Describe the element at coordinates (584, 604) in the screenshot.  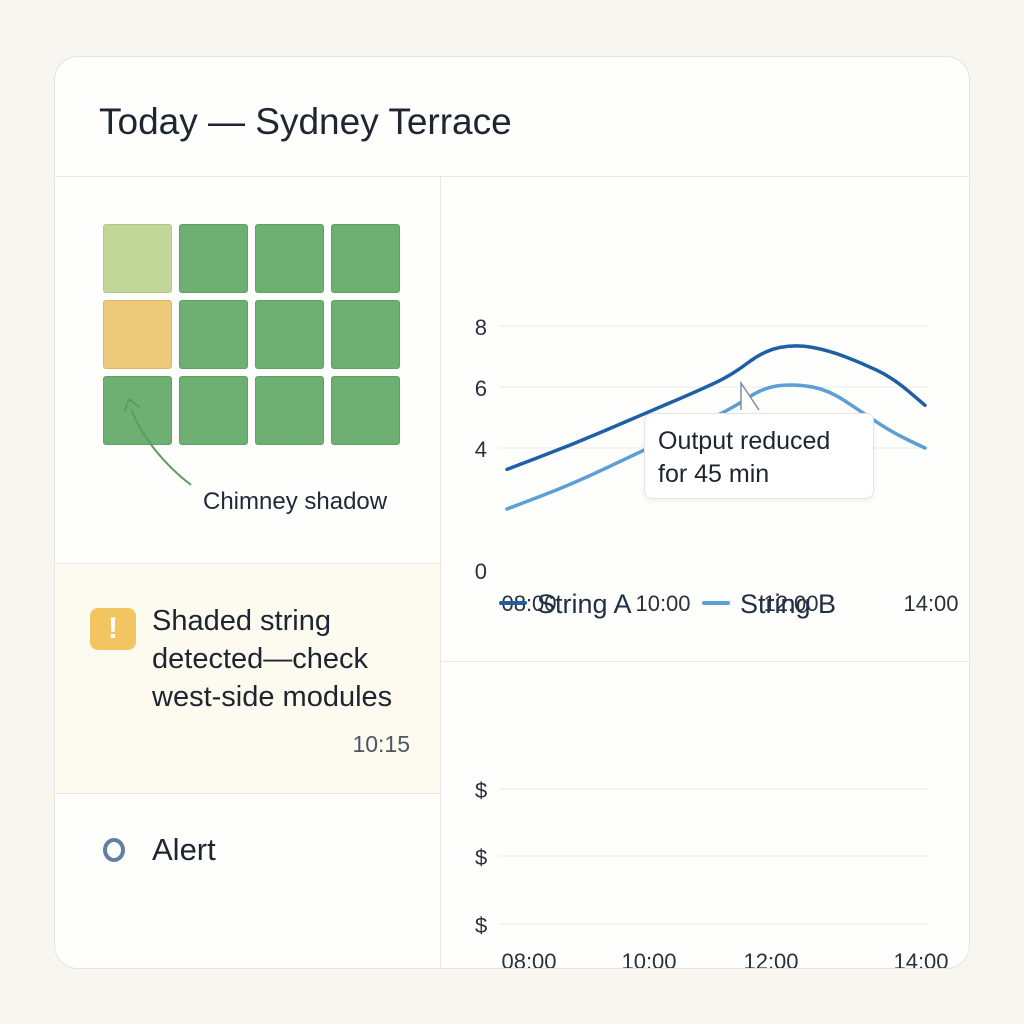
I see `legend-label: String A` at that location.